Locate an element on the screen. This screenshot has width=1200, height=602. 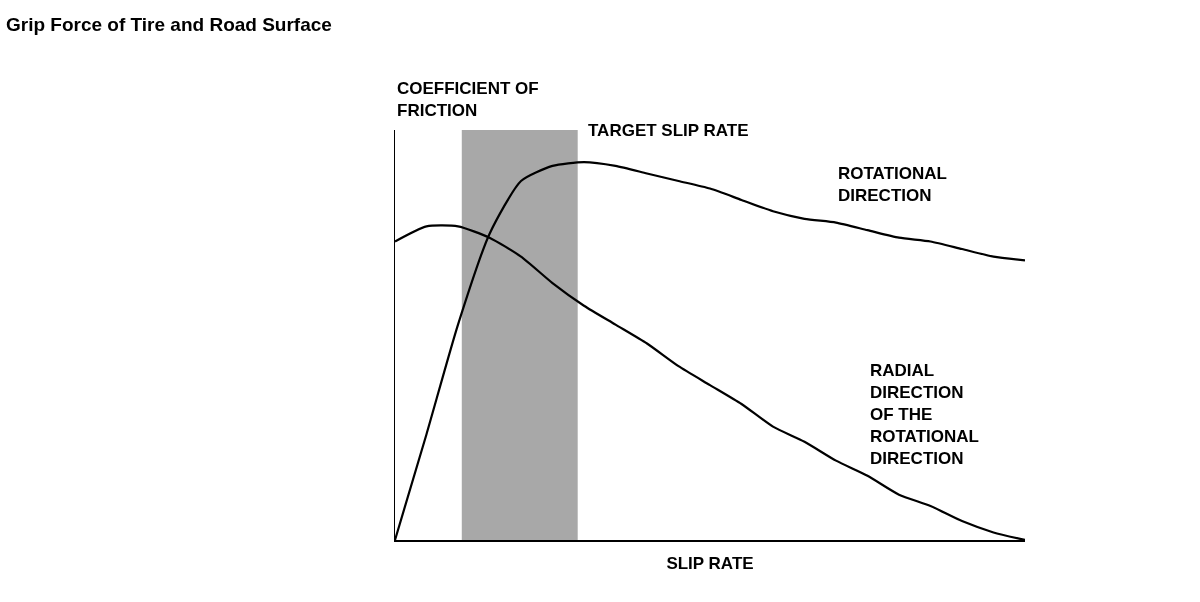
series-label: ROTATIONAL DIRECTION is located at coordinates (892, 185).